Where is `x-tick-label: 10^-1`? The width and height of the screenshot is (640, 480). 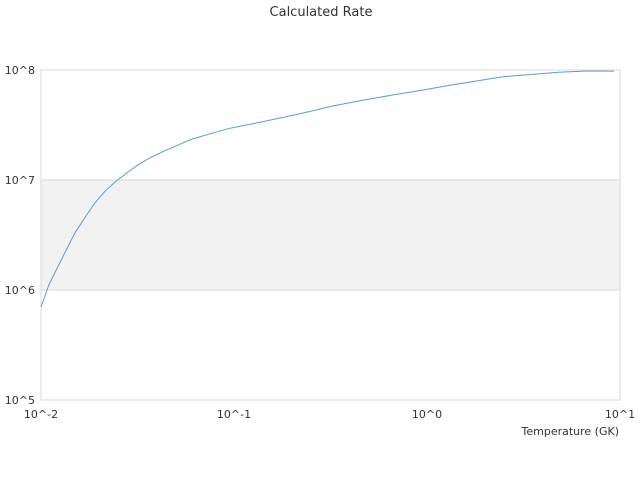
x-tick-label: 10^-1 is located at coordinates (234, 414).